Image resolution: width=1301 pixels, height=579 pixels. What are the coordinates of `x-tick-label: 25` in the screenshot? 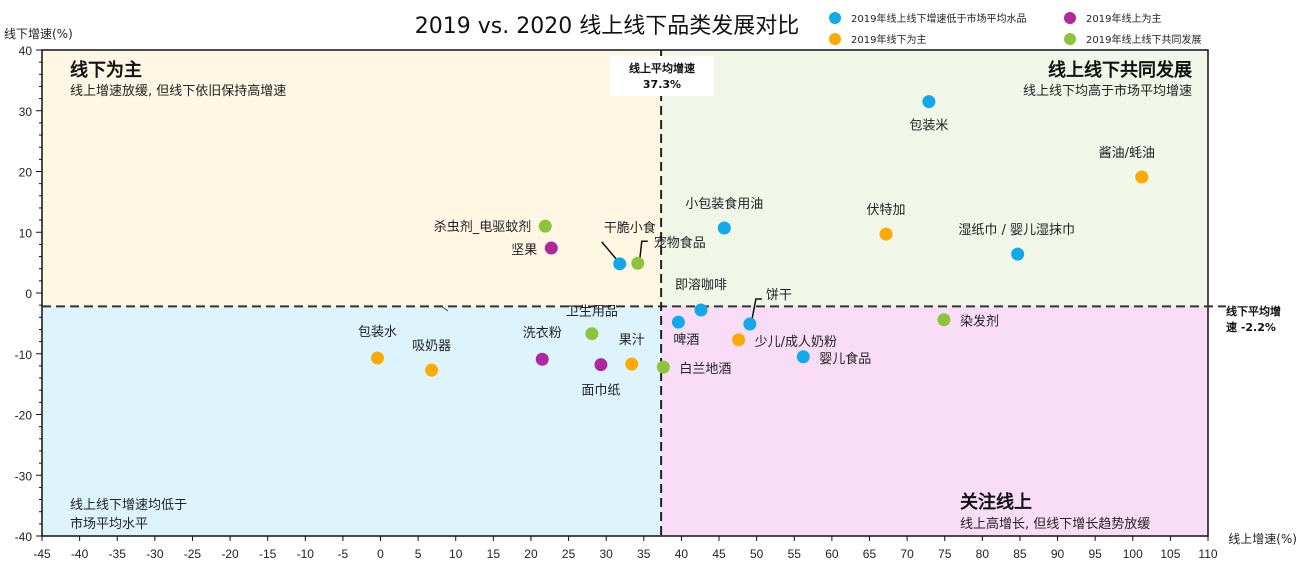 It's located at (569, 554).